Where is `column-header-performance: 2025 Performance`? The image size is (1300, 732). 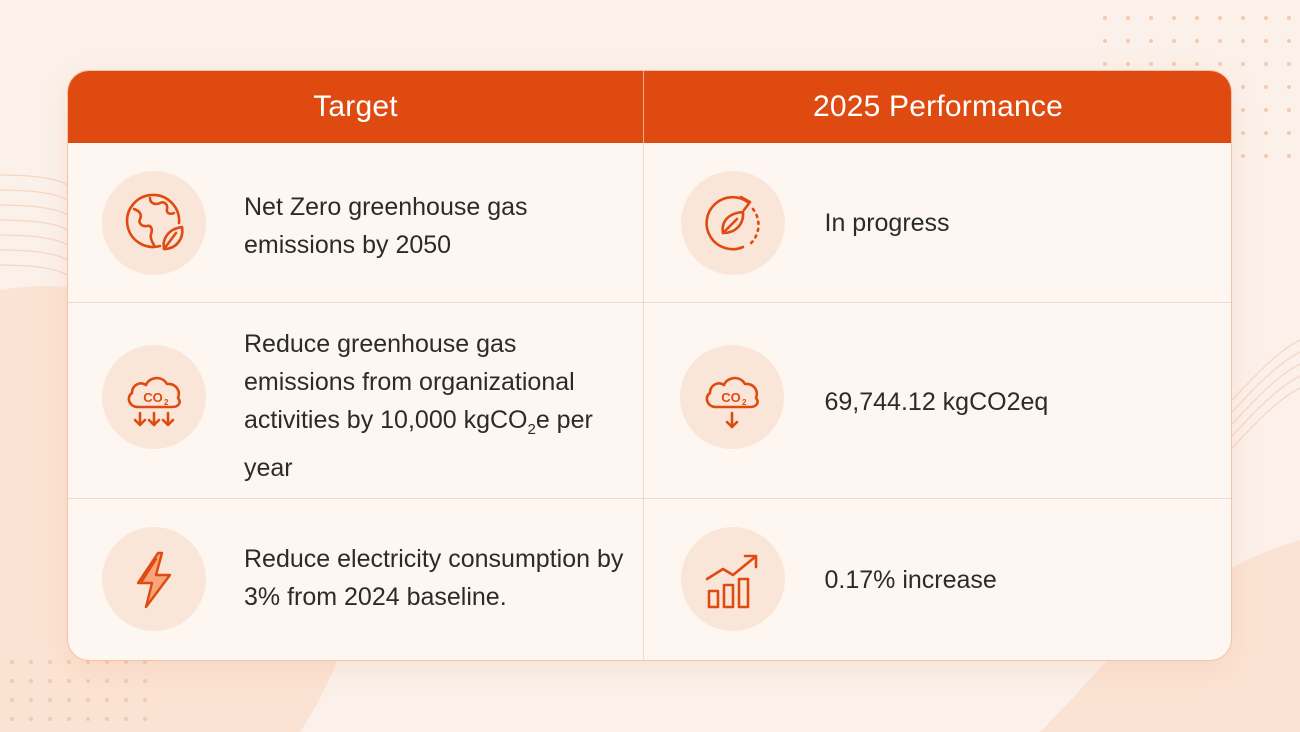 column-header-performance: 2025 Performance is located at coordinates (937, 106).